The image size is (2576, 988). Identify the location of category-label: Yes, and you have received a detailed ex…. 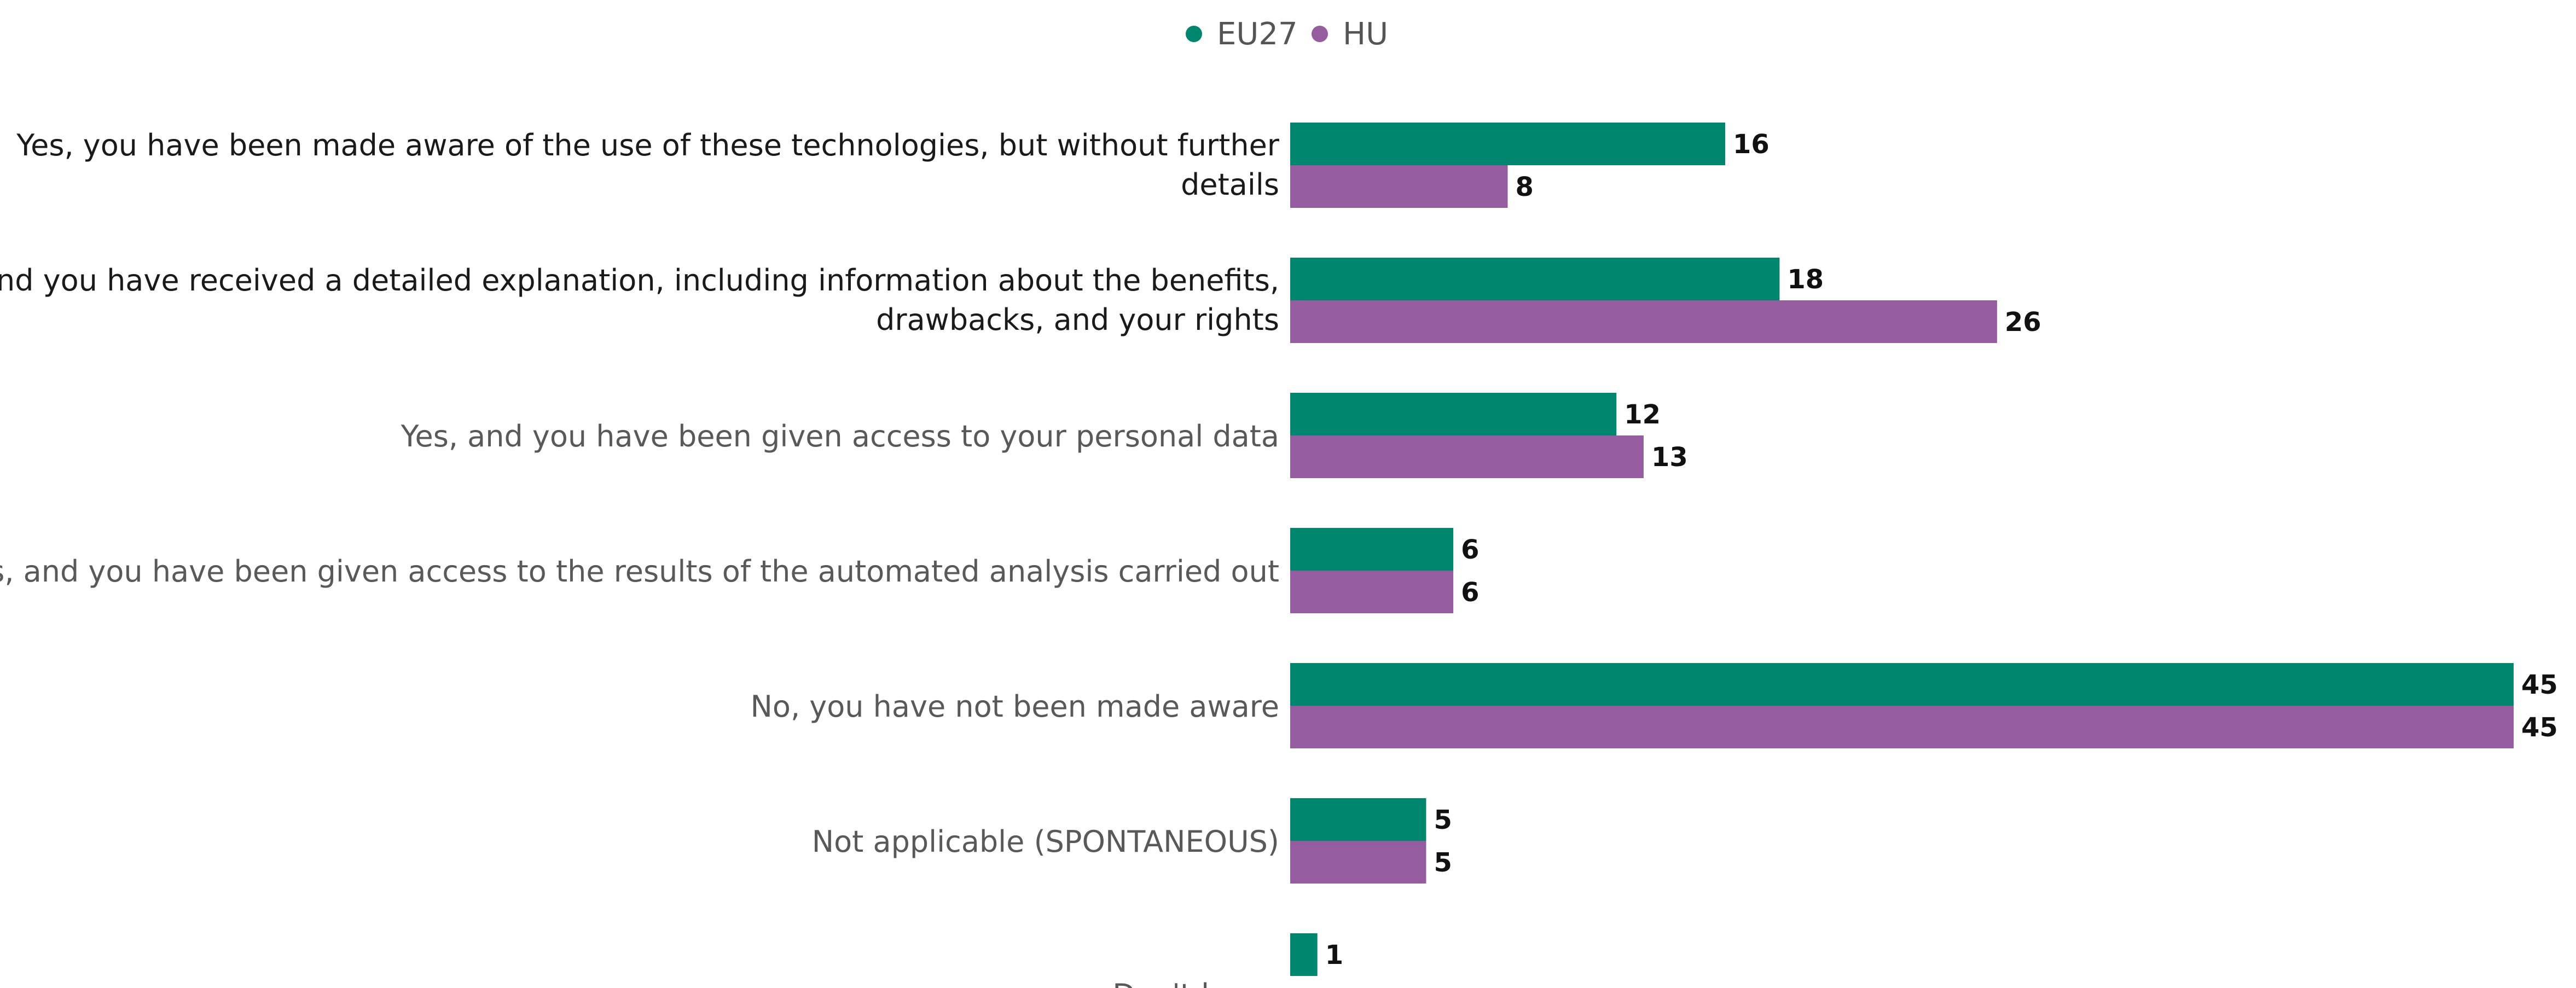
(639, 280).